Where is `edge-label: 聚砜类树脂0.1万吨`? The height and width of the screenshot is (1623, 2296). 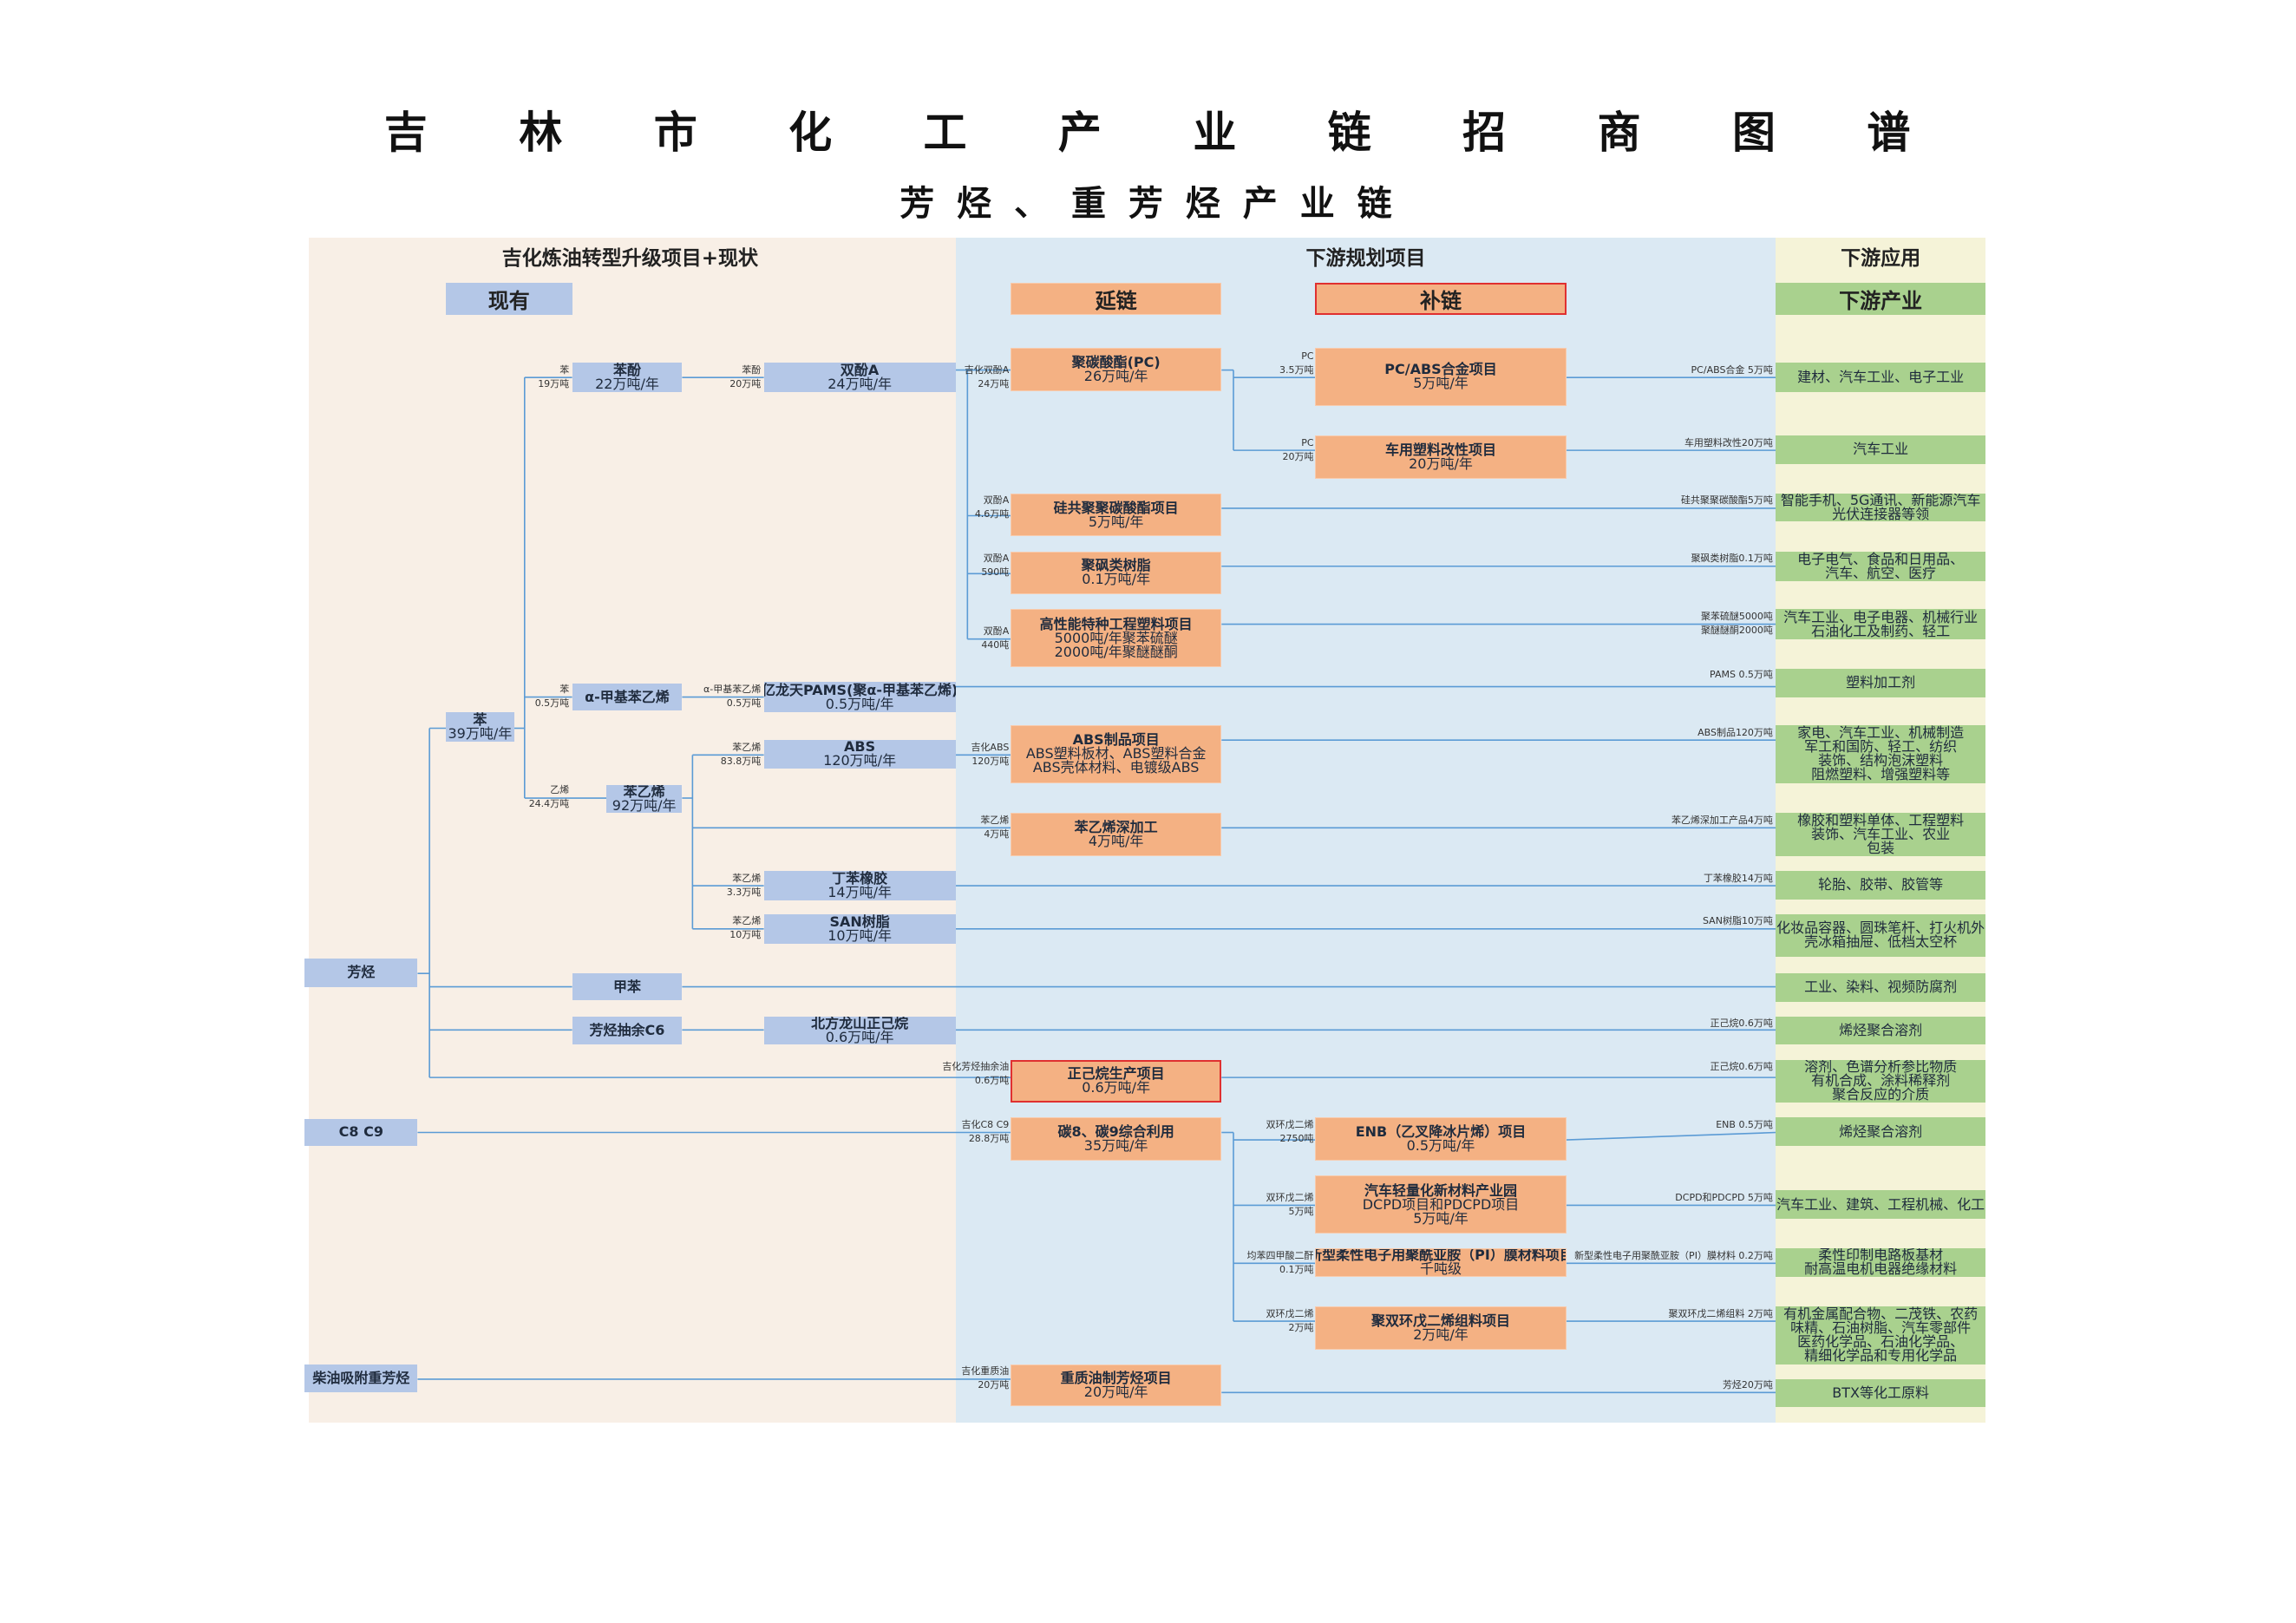
edge-label: 聚砜类树脂0.1万吨 is located at coordinates (1732, 559).